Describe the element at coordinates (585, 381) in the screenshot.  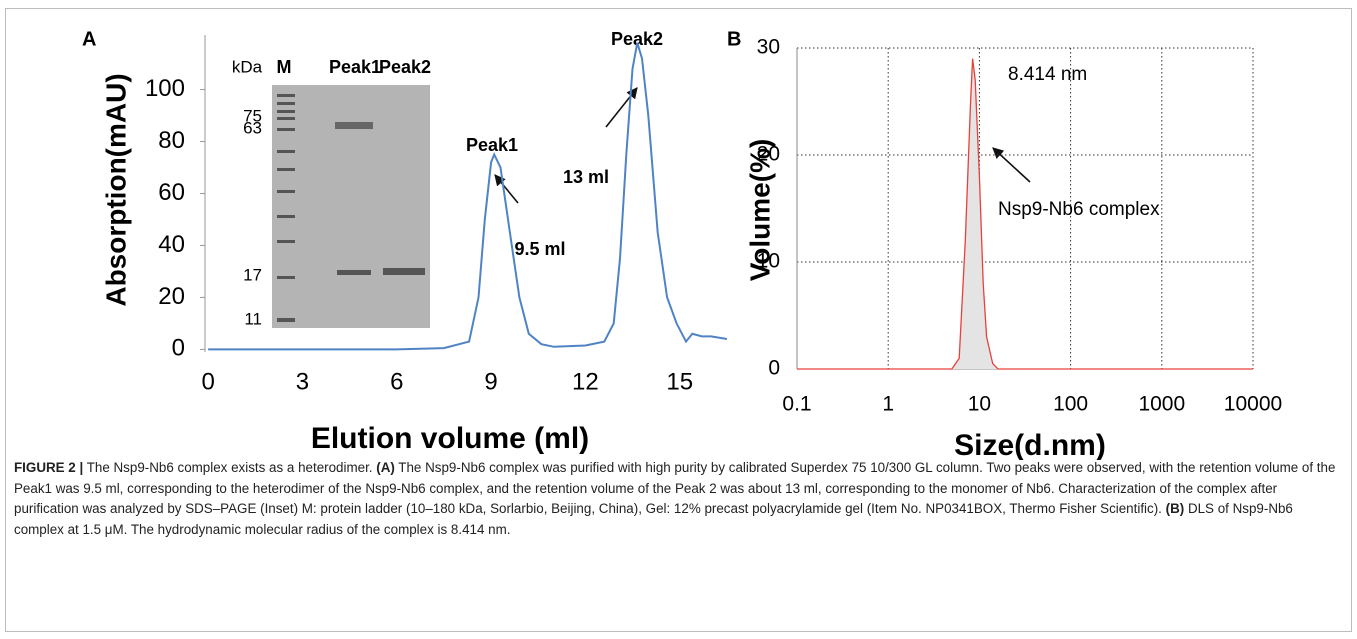
I see `x-tick-label: 12` at that location.